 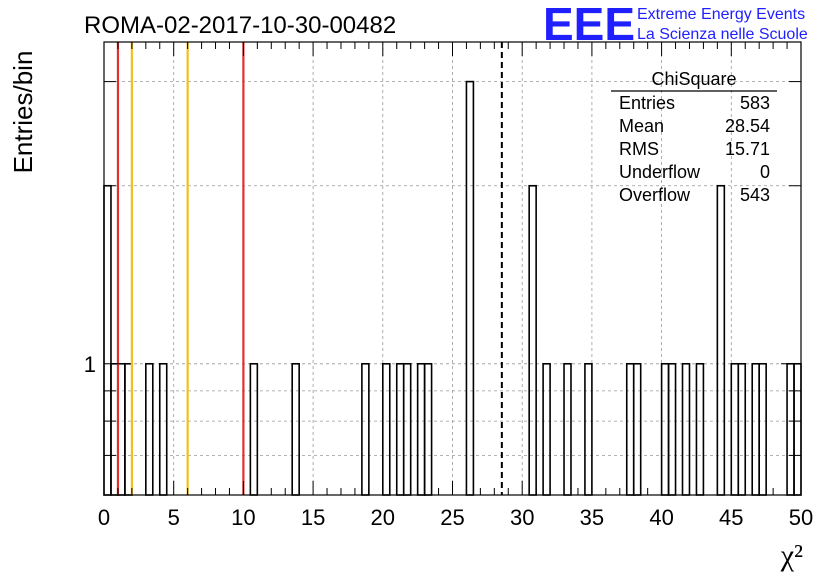 What do you see at coordinates (243, 517) in the screenshot?
I see `x-tick-label: 10` at bounding box center [243, 517].